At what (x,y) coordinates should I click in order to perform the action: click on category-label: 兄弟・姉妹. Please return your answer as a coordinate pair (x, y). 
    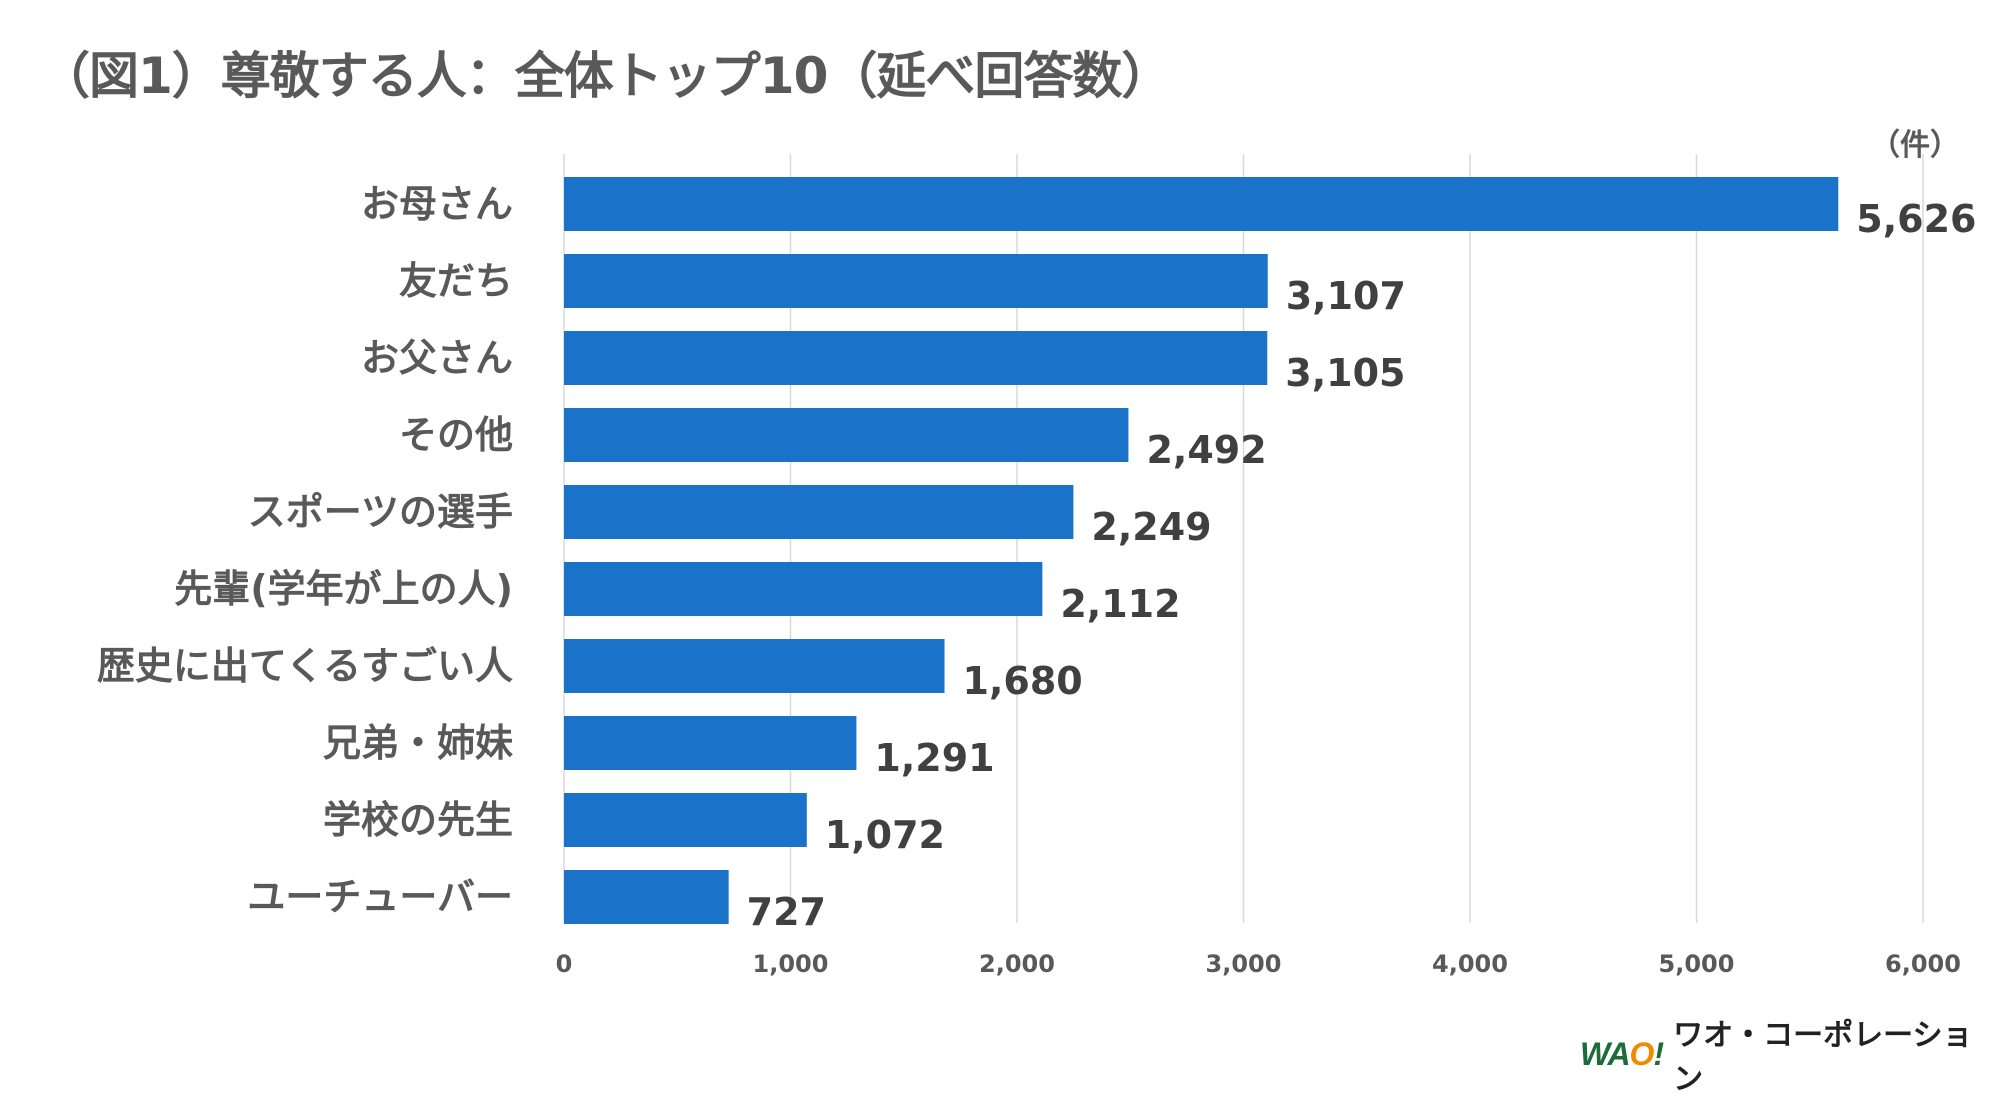
    Looking at the image, I should click on (418, 743).